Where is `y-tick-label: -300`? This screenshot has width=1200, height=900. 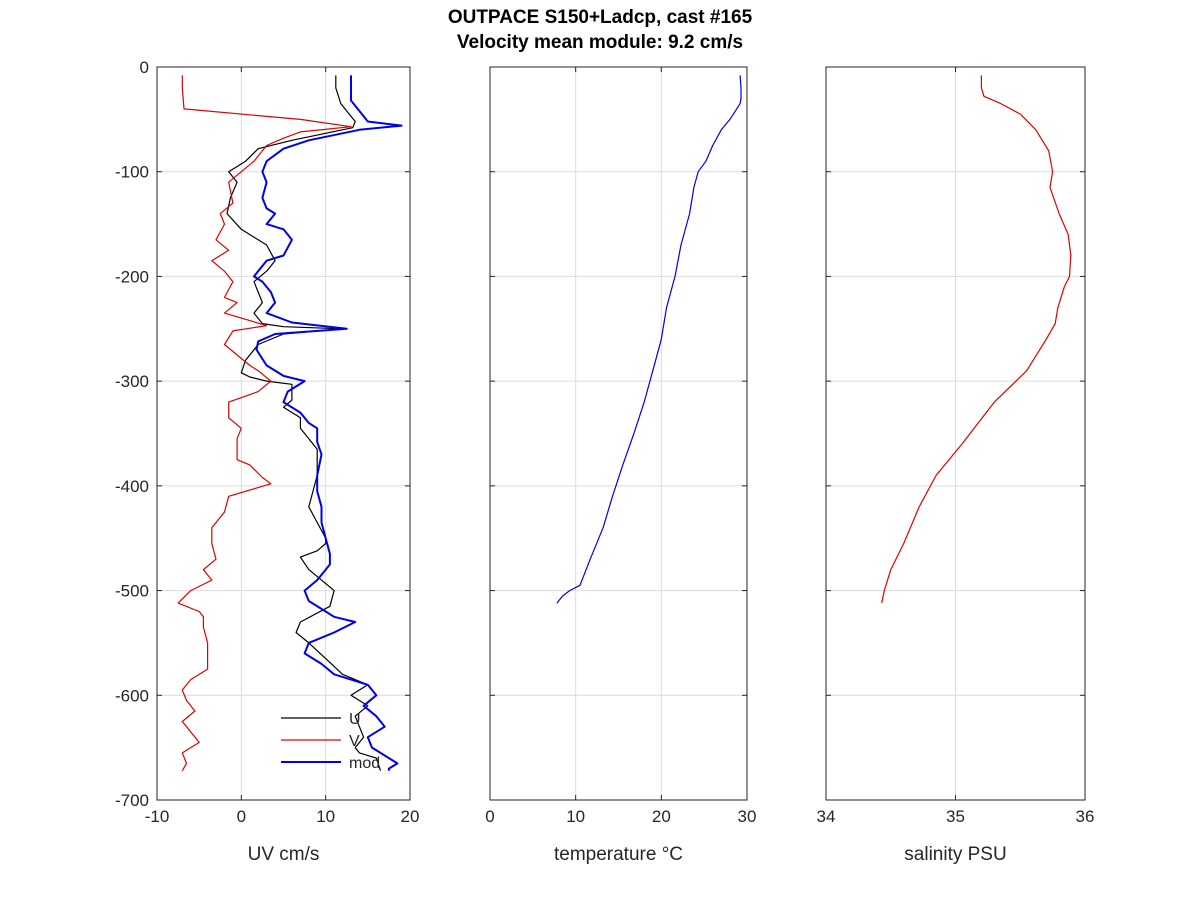 y-tick-label: -300 is located at coordinates (132, 381).